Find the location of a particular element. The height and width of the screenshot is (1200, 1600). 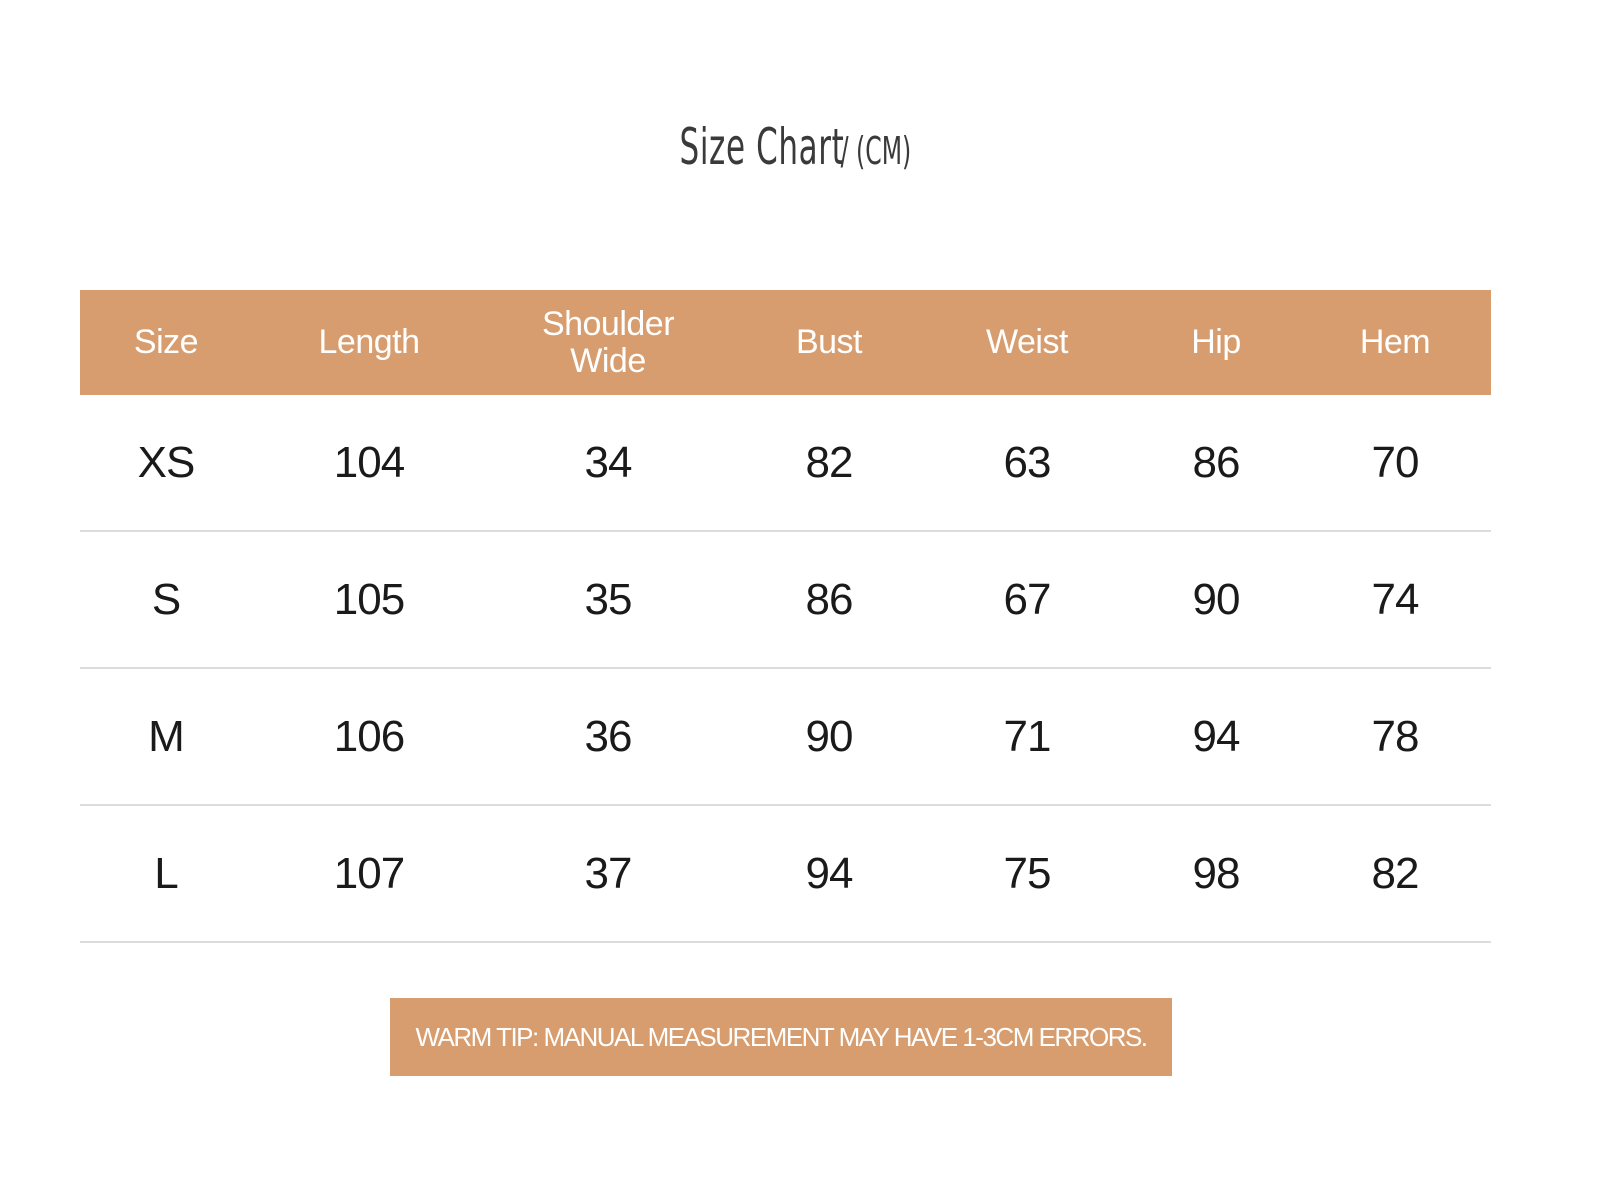

cell-bust: 82 is located at coordinates (829, 462).